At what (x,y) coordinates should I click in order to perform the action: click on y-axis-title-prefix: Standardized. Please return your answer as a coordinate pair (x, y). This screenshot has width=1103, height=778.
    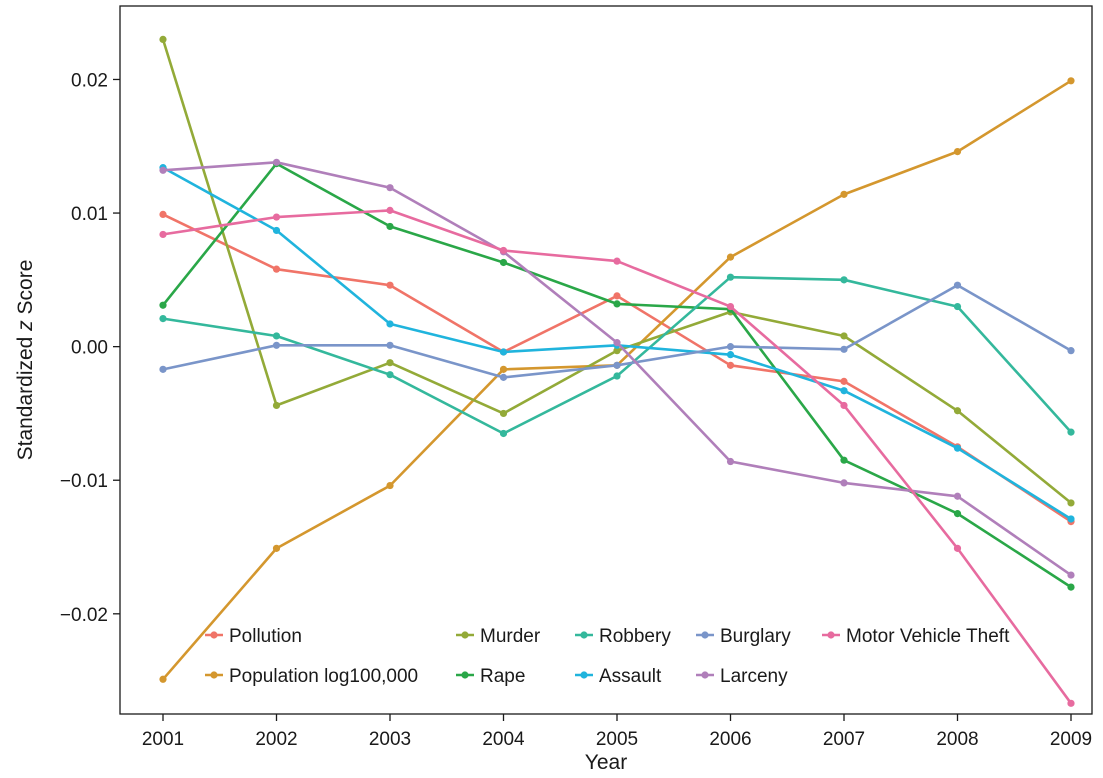
    Looking at the image, I should click on (25, 396).